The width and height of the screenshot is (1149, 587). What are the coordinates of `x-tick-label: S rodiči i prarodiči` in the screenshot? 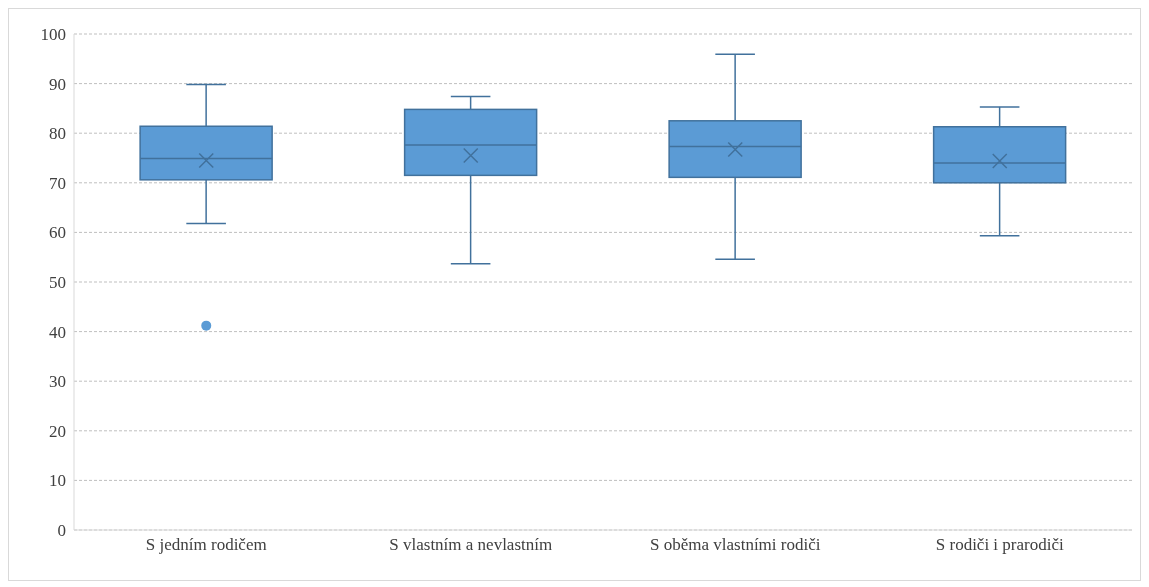 It's located at (999, 545).